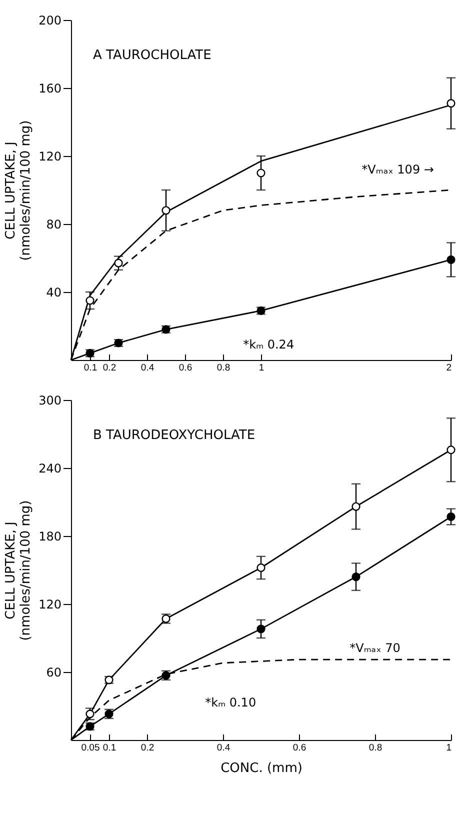 This screenshot has width=472, height=826. Describe the element at coordinates (152, 55) in the screenshot. I see `text: A TAUROCHOLATE` at that location.